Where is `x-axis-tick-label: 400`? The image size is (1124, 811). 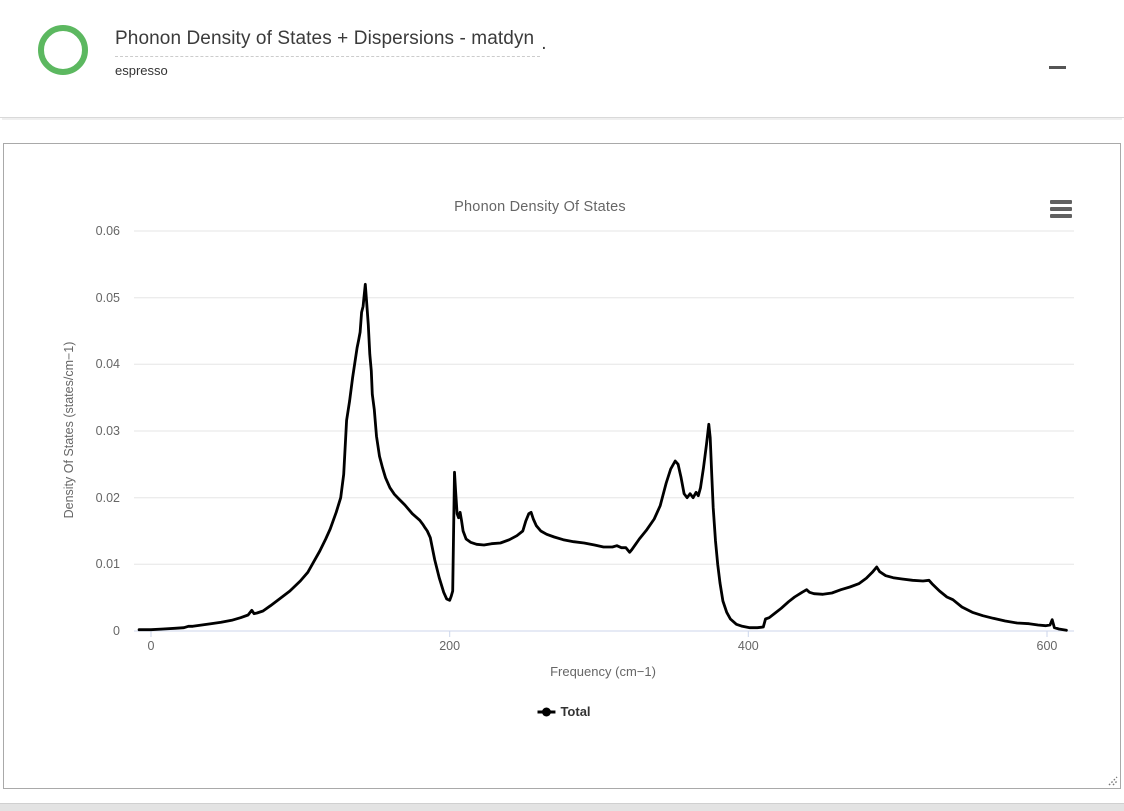
x-axis-tick-label: 400 is located at coordinates (748, 646).